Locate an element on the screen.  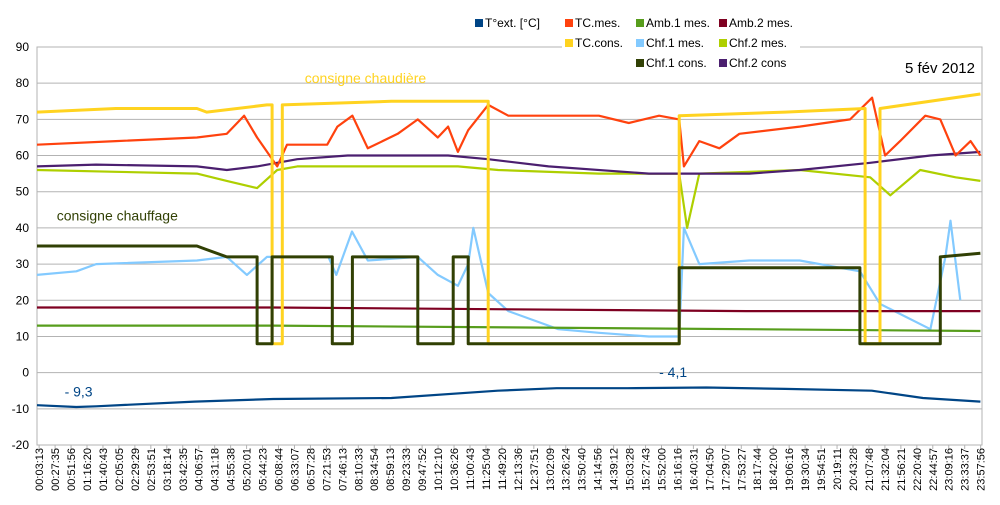
y-tick-label: 10 is located at coordinates (23, 336).